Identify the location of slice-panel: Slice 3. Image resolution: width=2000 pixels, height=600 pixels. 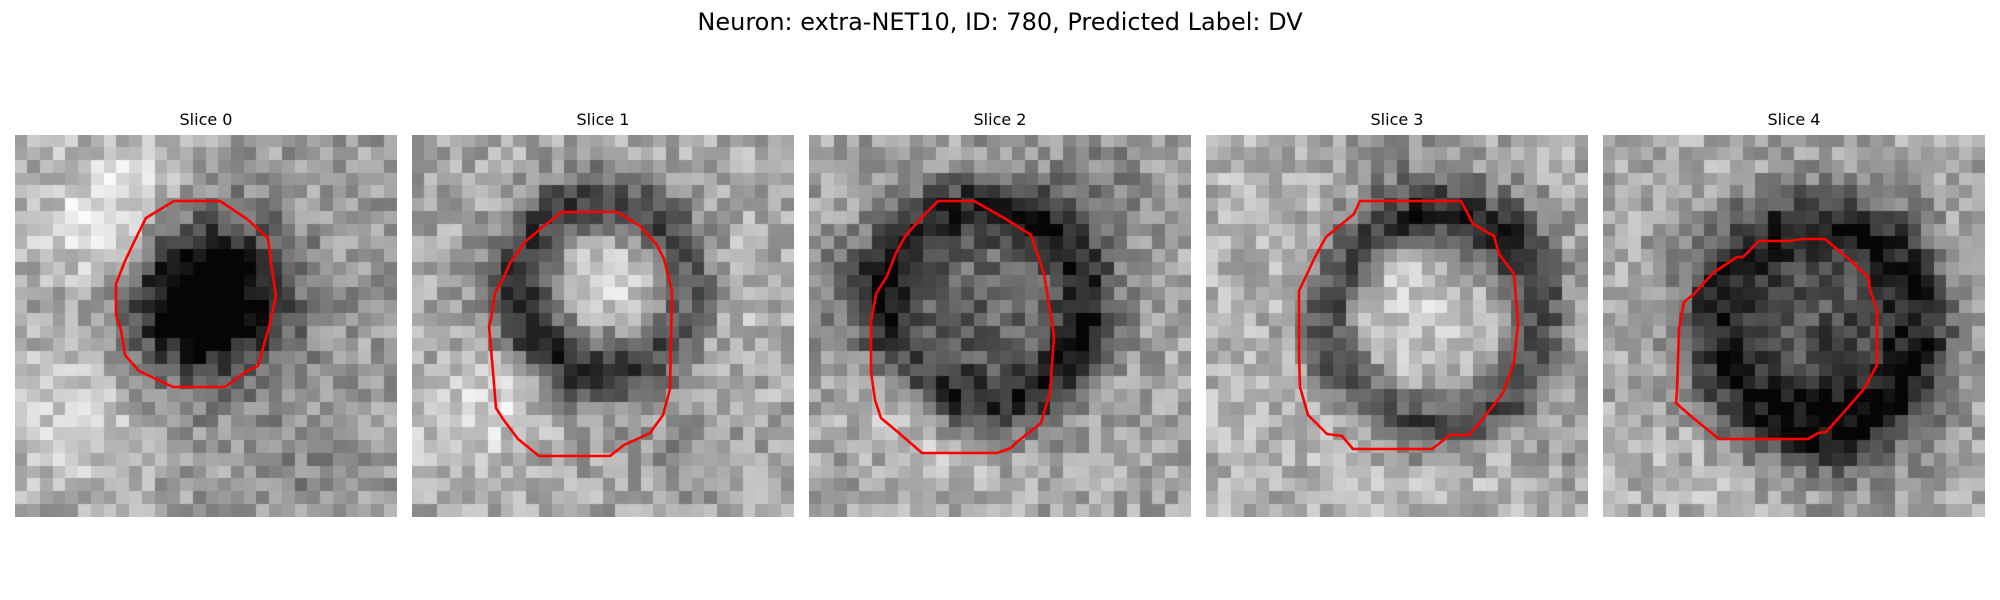
(1397, 312).